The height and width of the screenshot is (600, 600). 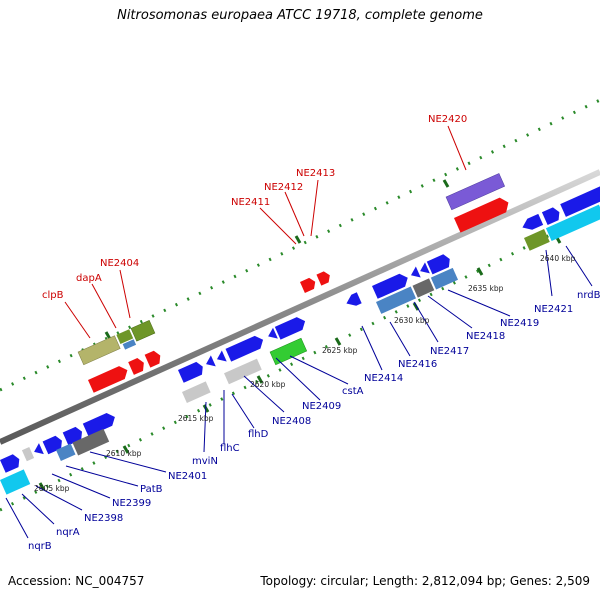 I want to click on label-NE2414: NE2414, so click(x=383, y=378).